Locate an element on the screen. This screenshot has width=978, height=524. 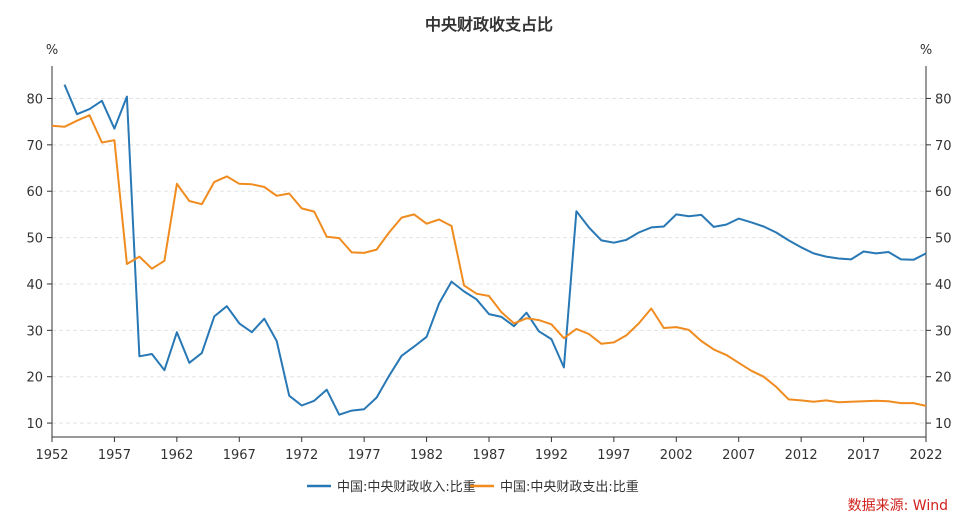
x-tick-label: 1982 is located at coordinates (426, 455).